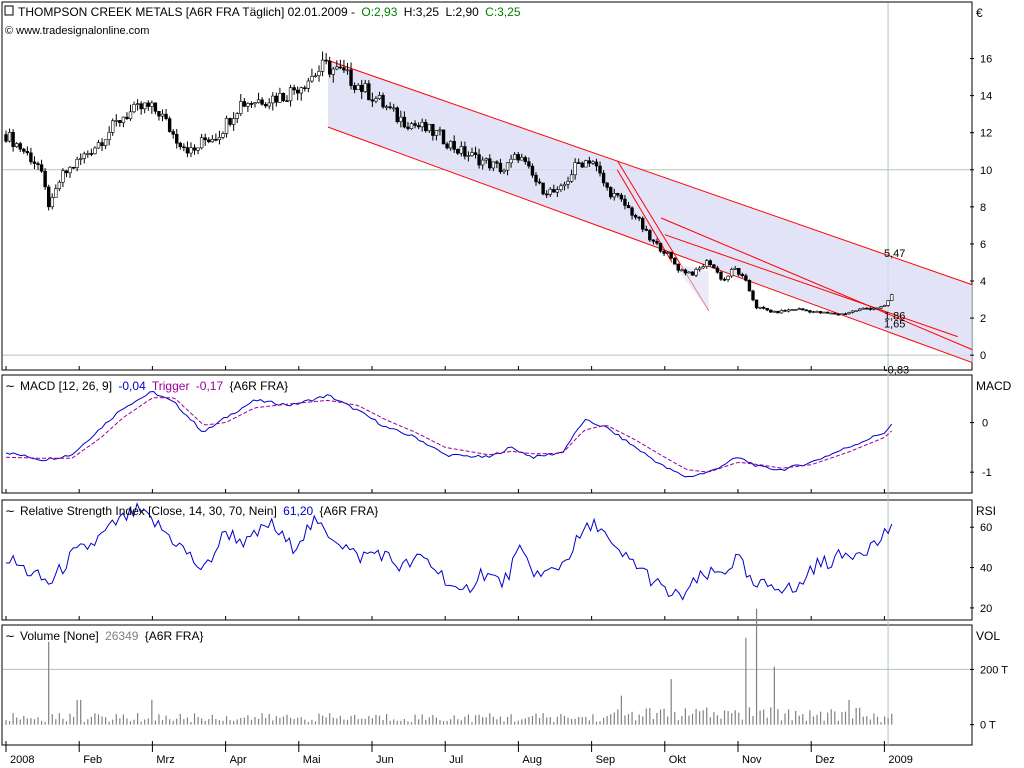 The image size is (1024, 768). Describe the element at coordinates (10, 636) in the screenshot. I see `volume-wave-icon: ∼` at that location.